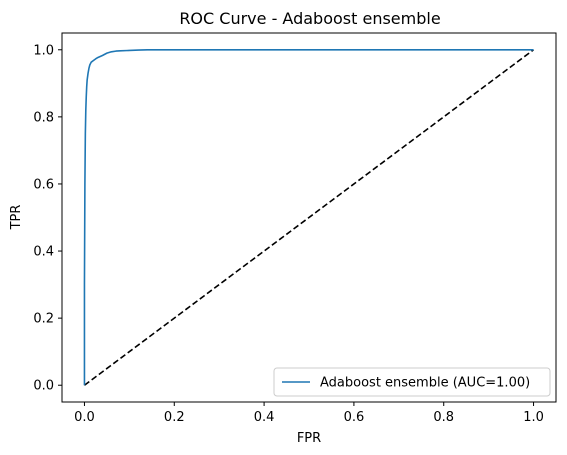  Describe the element at coordinates (43, 50) in the screenshot. I see `y-tick-label: 1.0` at that location.